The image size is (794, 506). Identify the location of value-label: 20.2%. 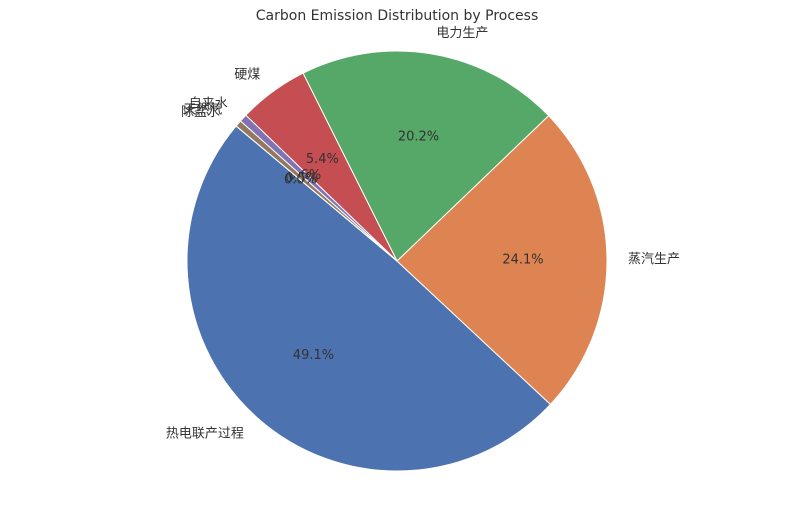
(418, 136).